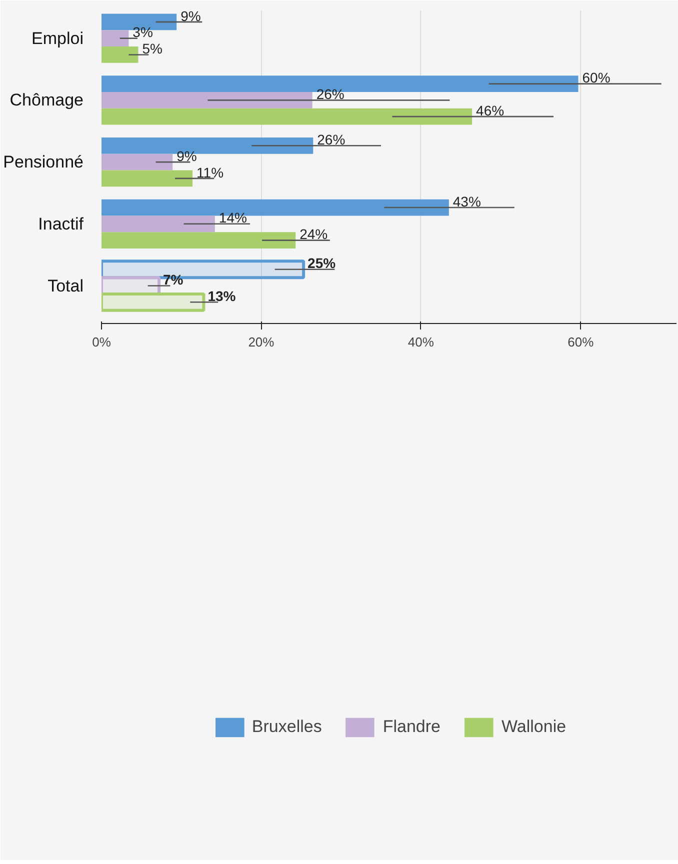  What do you see at coordinates (322, 263) in the screenshot?
I see `data-label: 25%` at bounding box center [322, 263].